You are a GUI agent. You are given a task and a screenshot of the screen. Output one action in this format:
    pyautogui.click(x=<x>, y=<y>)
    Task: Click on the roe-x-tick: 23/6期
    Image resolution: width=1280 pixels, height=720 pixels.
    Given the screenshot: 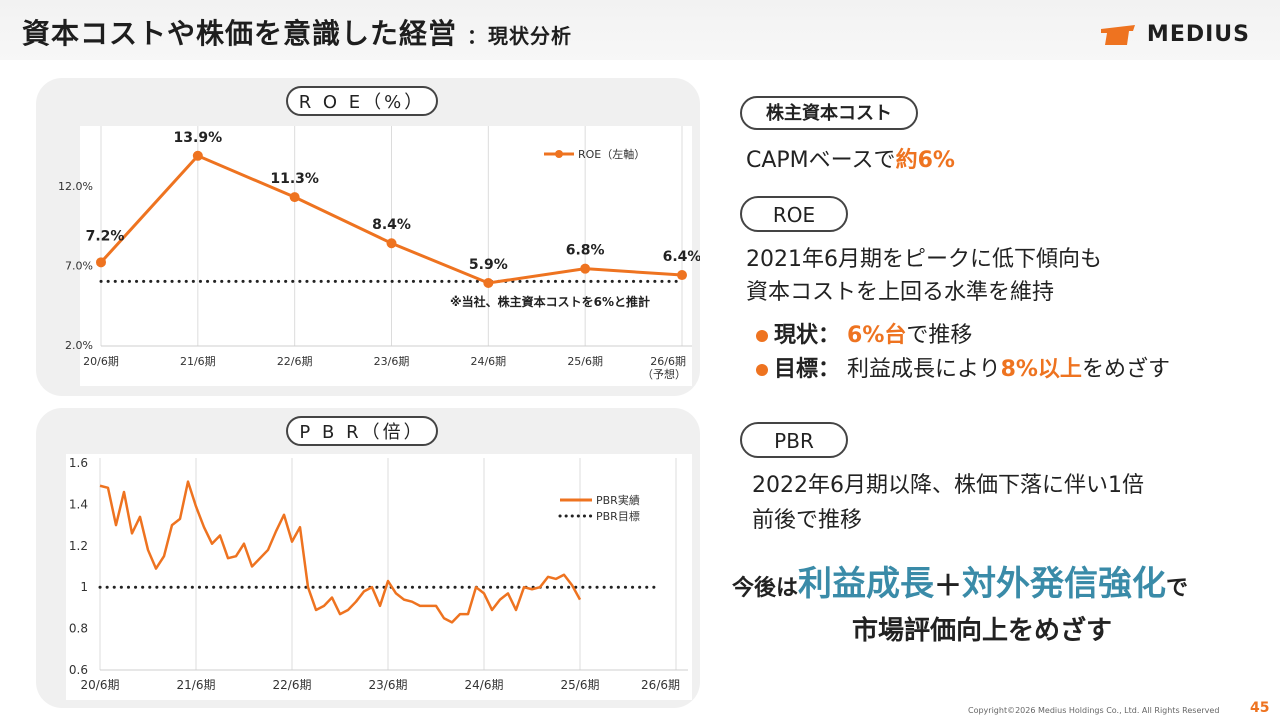 What is the action you would take?
    pyautogui.click(x=392, y=361)
    